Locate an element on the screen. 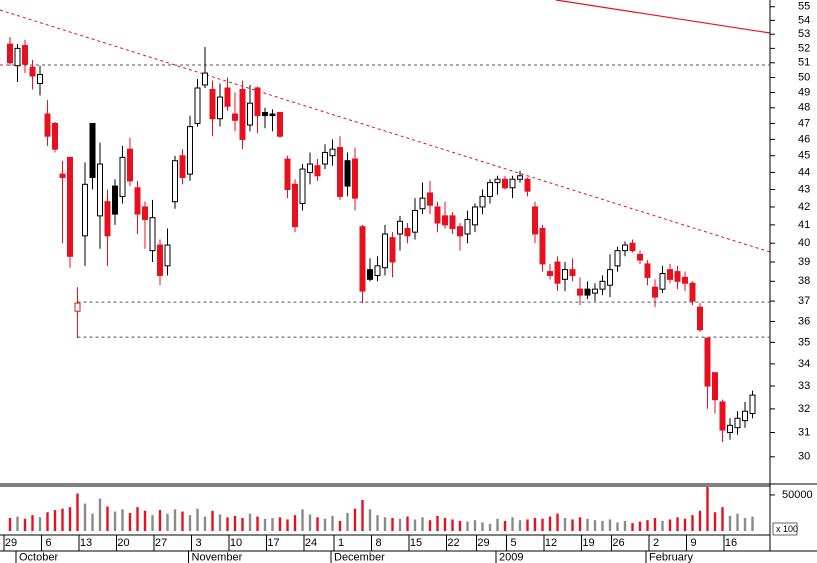 The width and height of the screenshot is (817, 563). month-label: February is located at coordinates (671, 557).